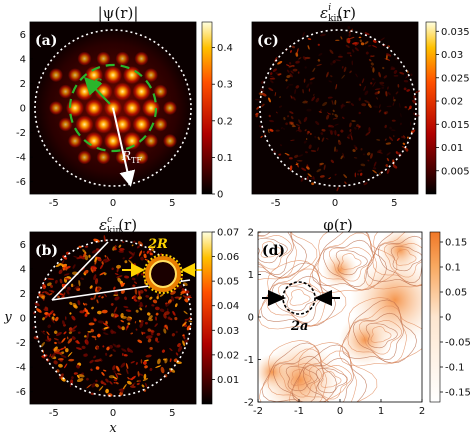 The width and height of the screenshot is (474, 437). Describe the element at coordinates (172, 413) in the screenshot. I see `x-tick-label: 5` at that location.